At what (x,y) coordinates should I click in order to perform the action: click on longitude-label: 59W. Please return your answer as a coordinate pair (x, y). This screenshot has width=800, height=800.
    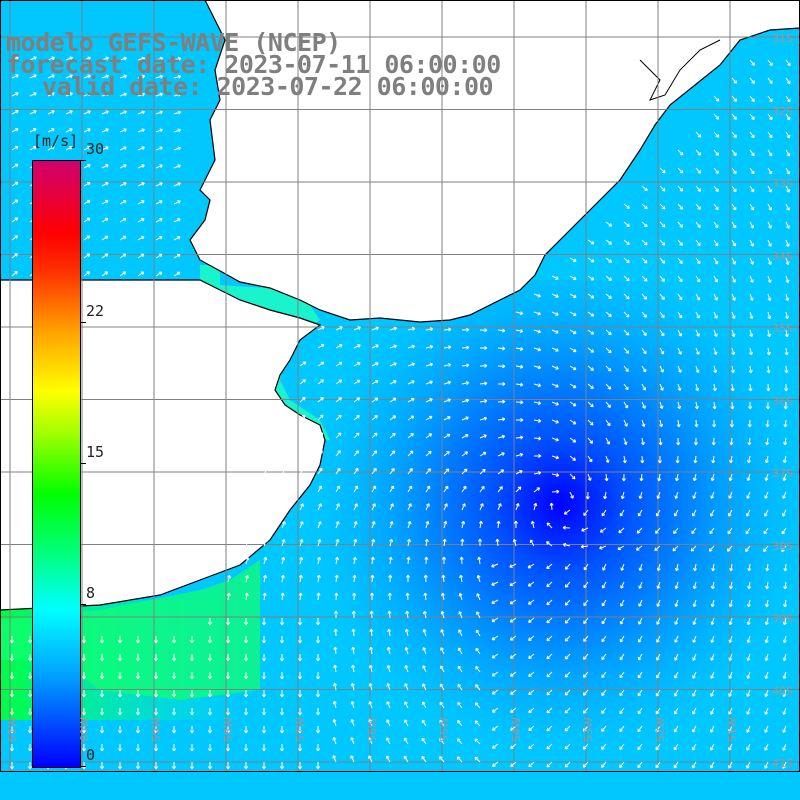
    Looking at the image, I should click on (156, 729).